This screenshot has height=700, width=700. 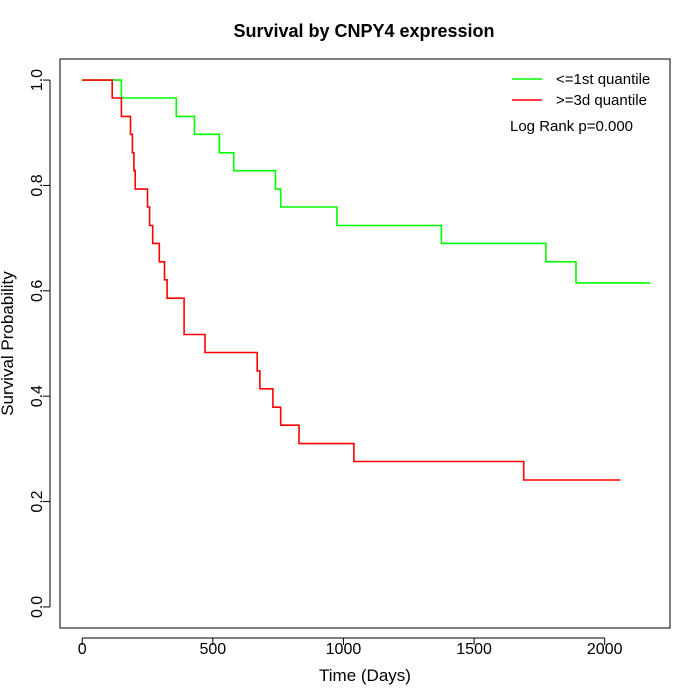 I want to click on y-tick-label: 0.6, so click(x=37, y=291).